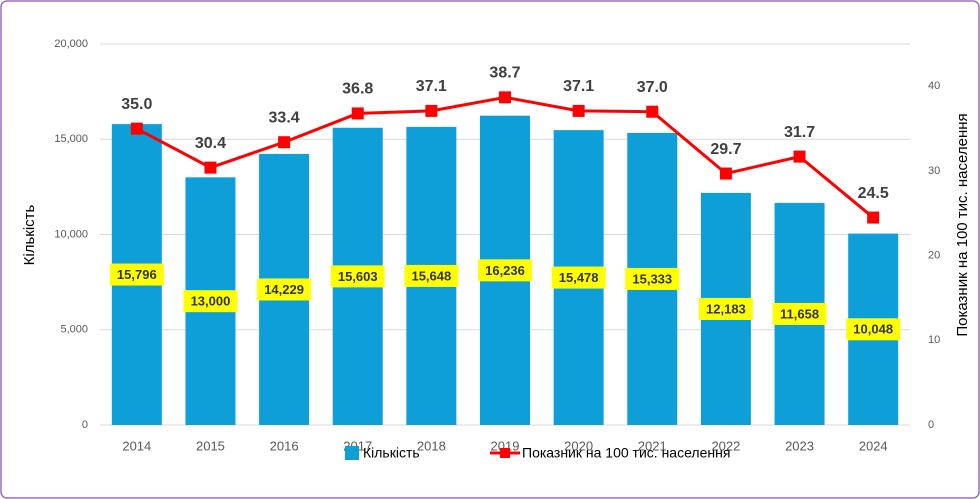 The height and width of the screenshot is (499, 980). What do you see at coordinates (799, 445) in the screenshot?
I see `x-tick-label: 2023` at bounding box center [799, 445].